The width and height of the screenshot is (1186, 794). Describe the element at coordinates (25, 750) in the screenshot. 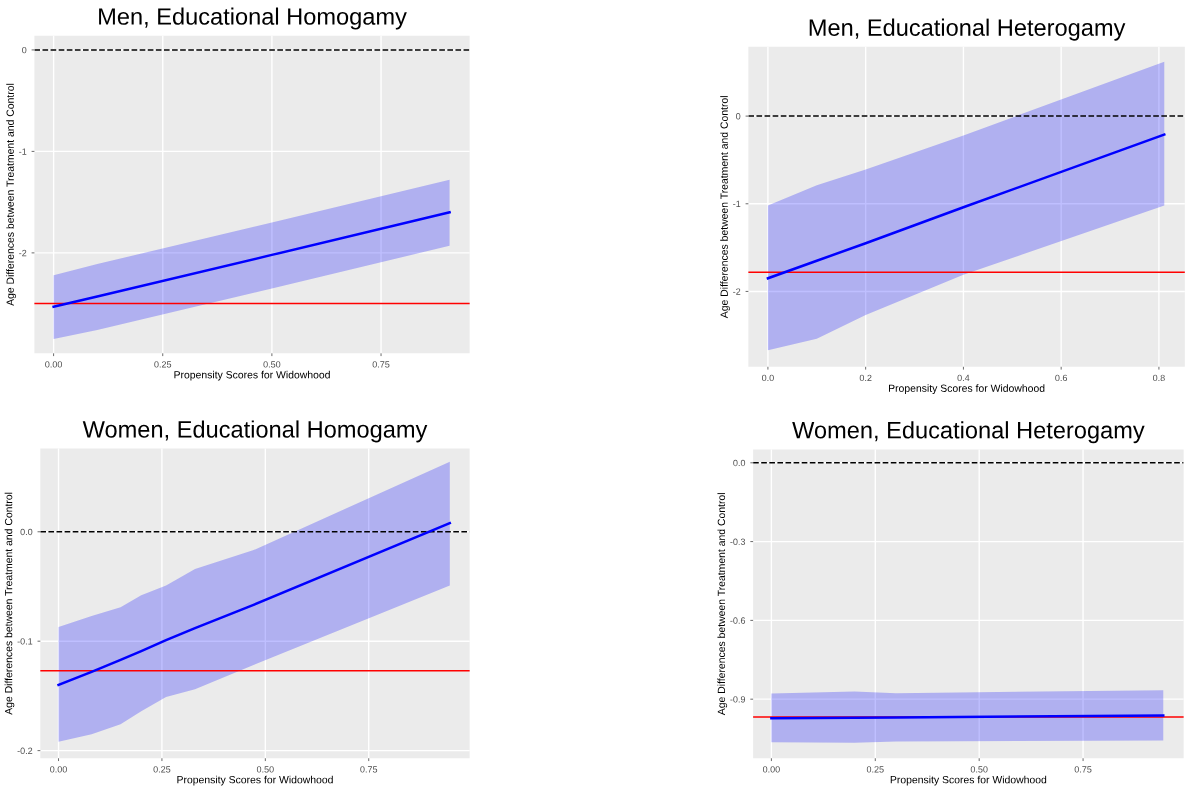

I see `y-tick-label: -0.2` at that location.